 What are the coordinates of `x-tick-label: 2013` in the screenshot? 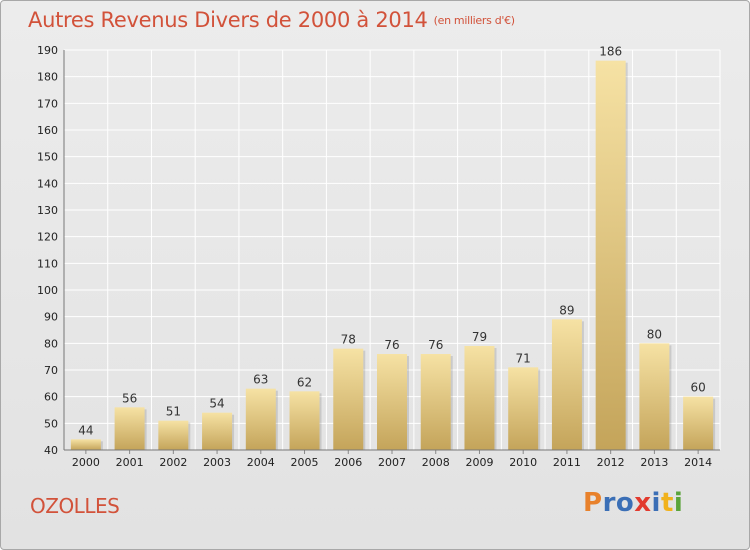 It's located at (654, 462).